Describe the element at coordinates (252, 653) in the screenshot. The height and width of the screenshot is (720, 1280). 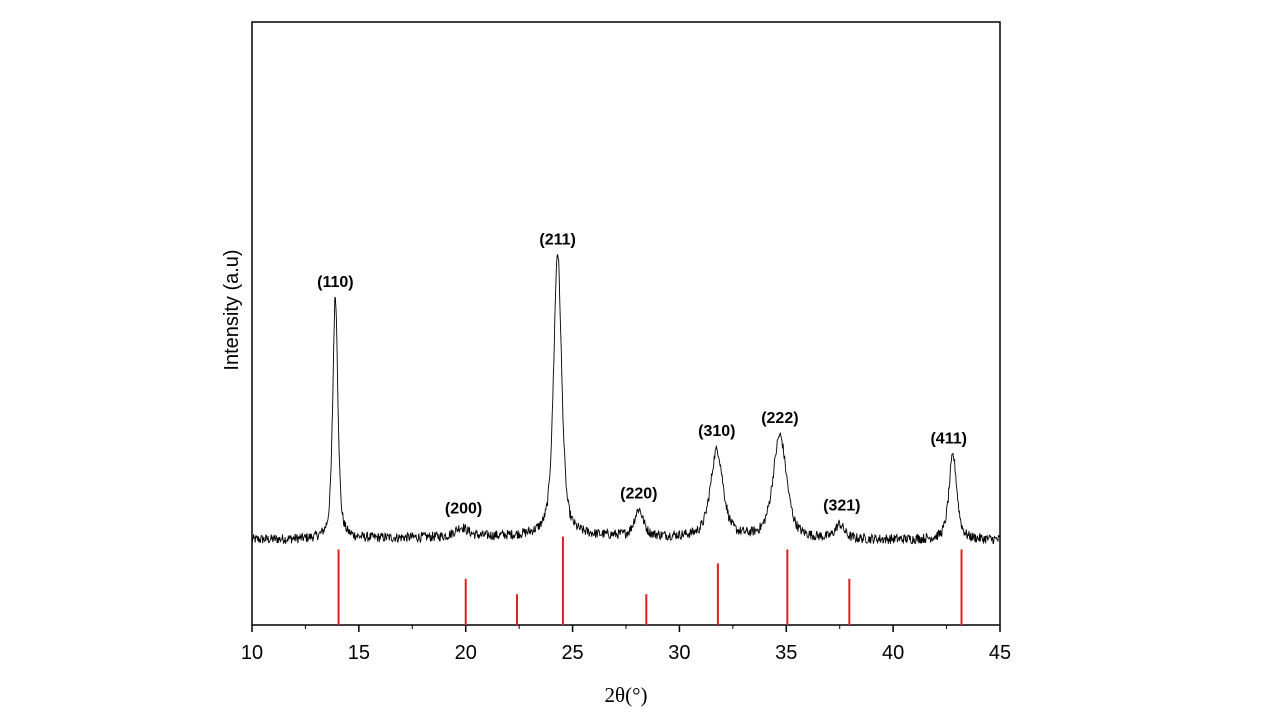
I see `x-tick-label: 10` at that location.